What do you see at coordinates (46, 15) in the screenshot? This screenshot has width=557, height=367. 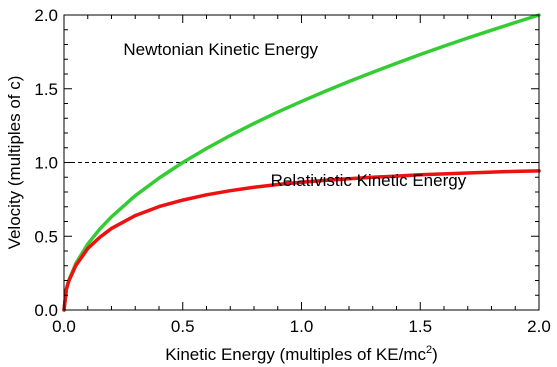 I see `y-tick-label: 2.0` at bounding box center [46, 15].